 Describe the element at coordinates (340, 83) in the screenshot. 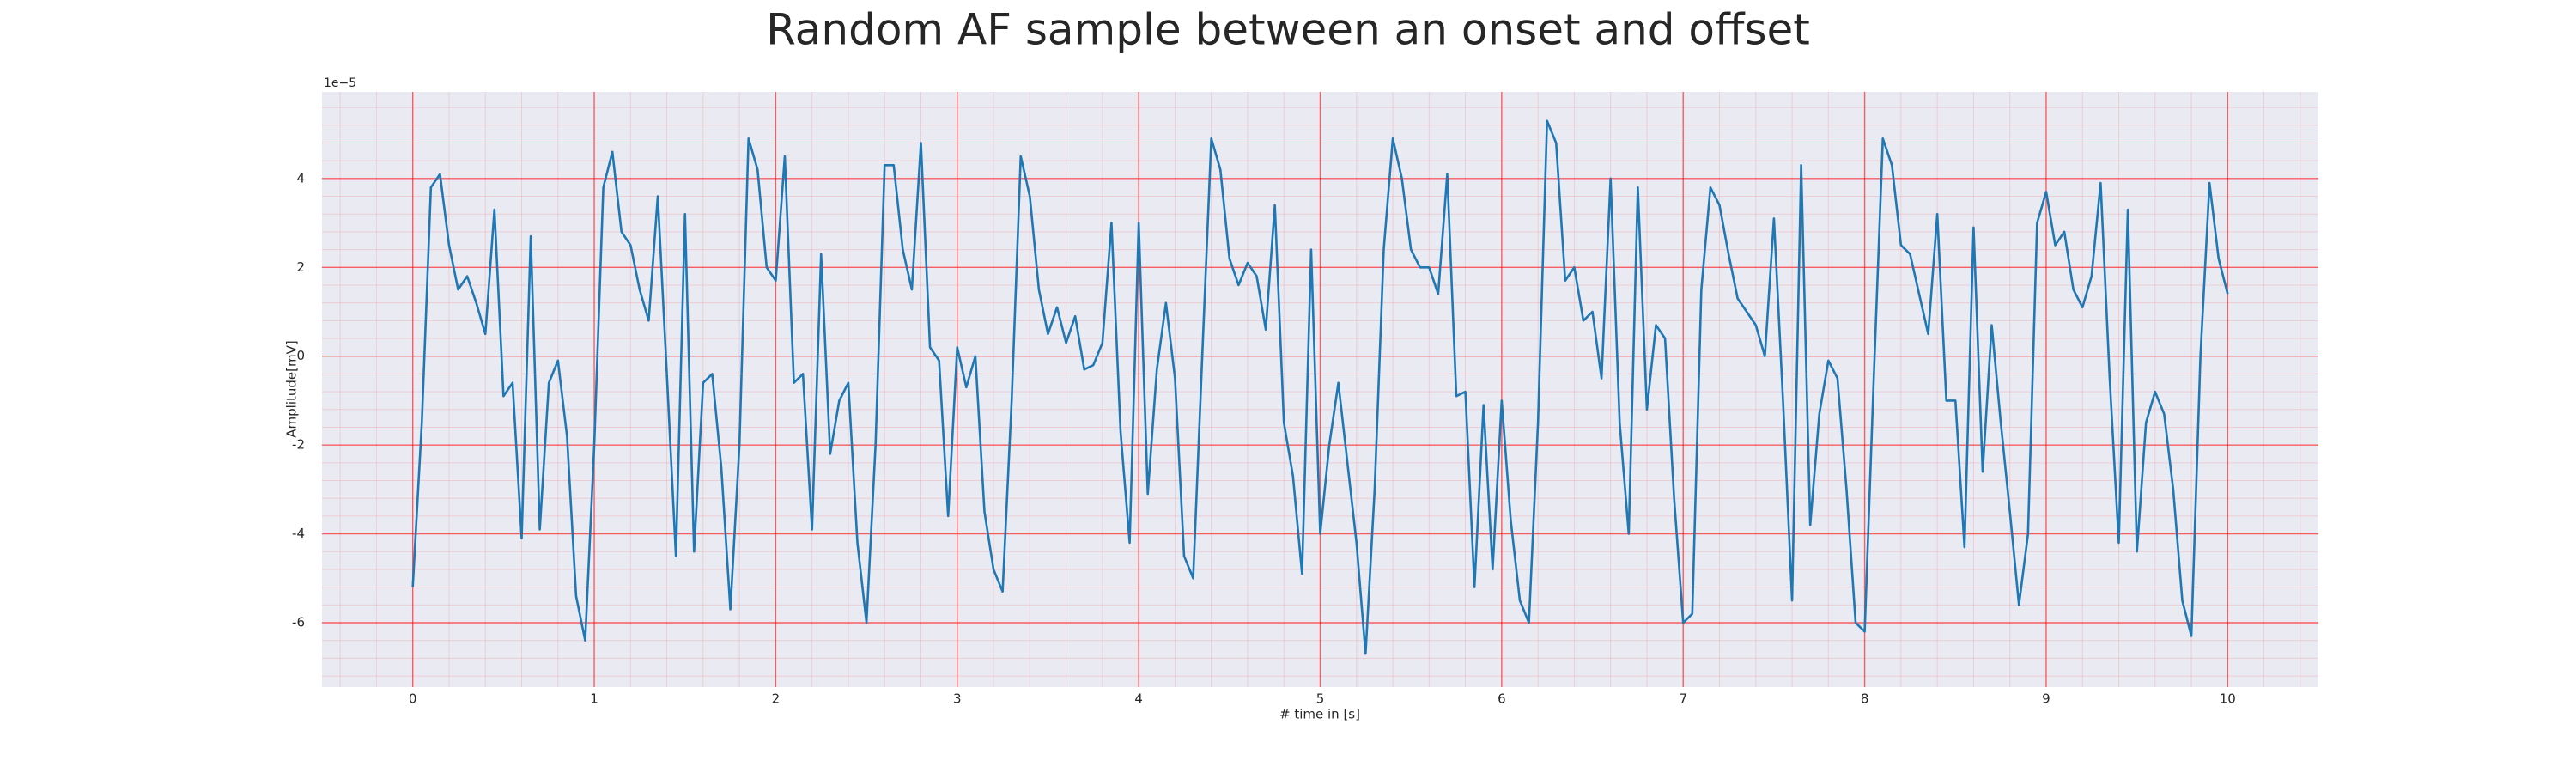

I see `y-offset-label: 1e−5` at that location.